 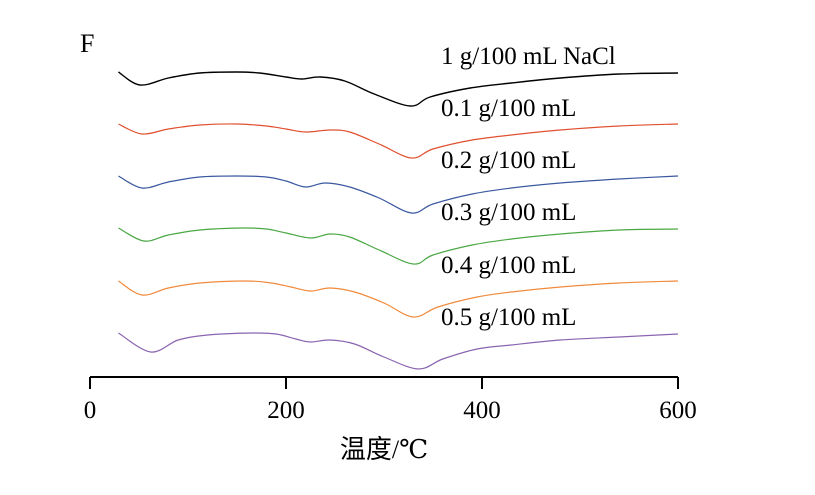 What do you see at coordinates (508, 212) in the screenshot?
I see `series-label: 0.3 g/100 mL` at bounding box center [508, 212].